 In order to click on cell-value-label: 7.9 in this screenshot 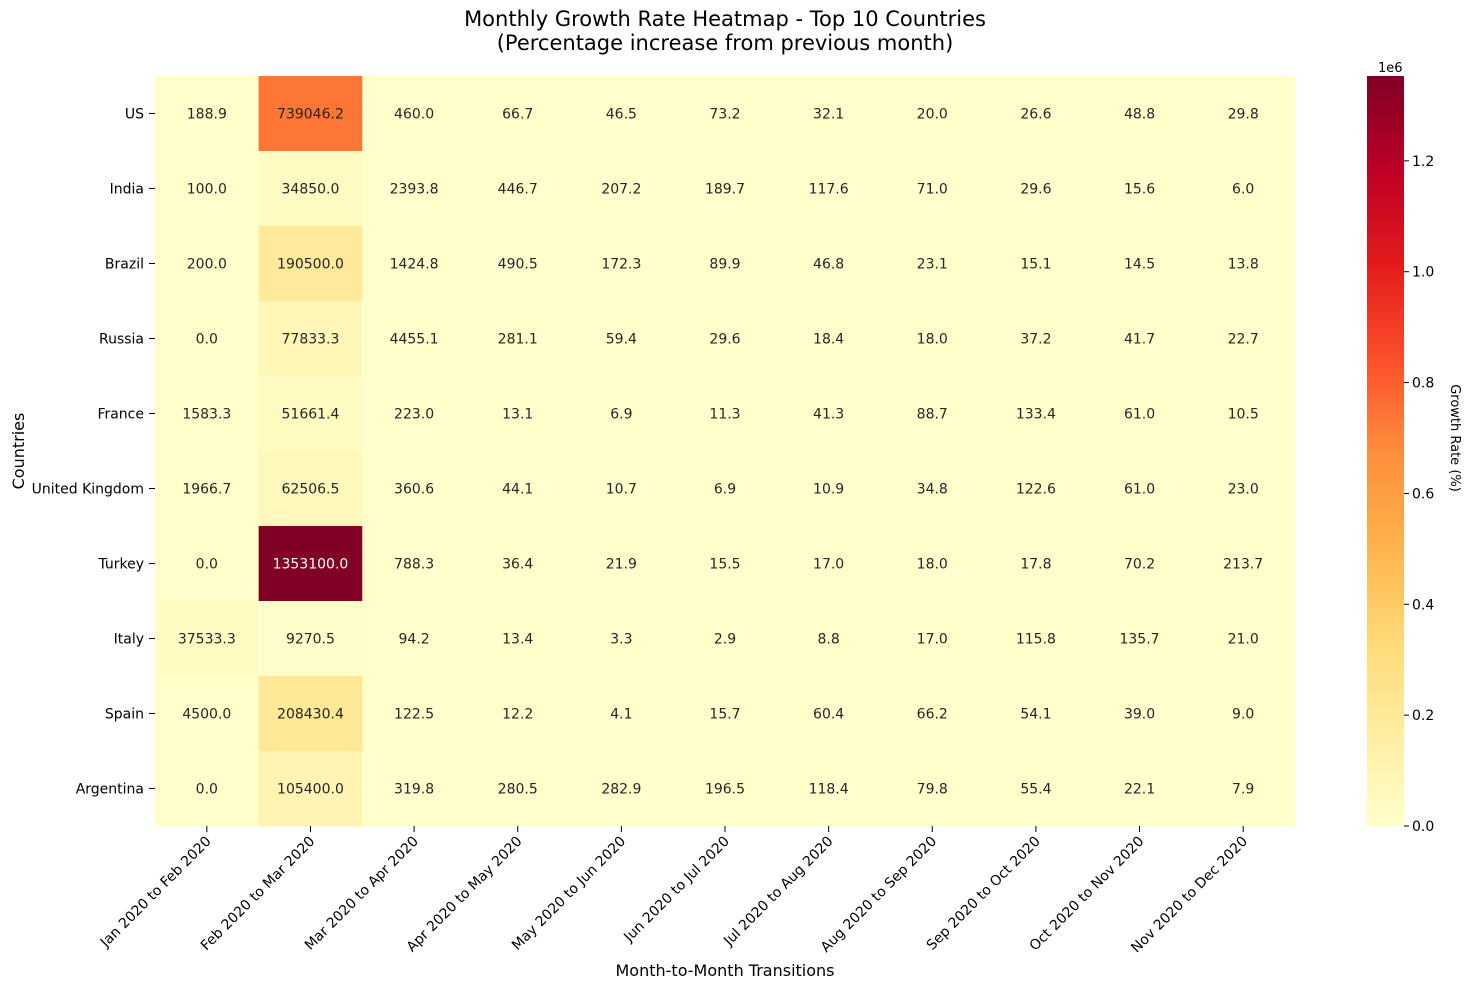, I will do `click(1243, 790)`.